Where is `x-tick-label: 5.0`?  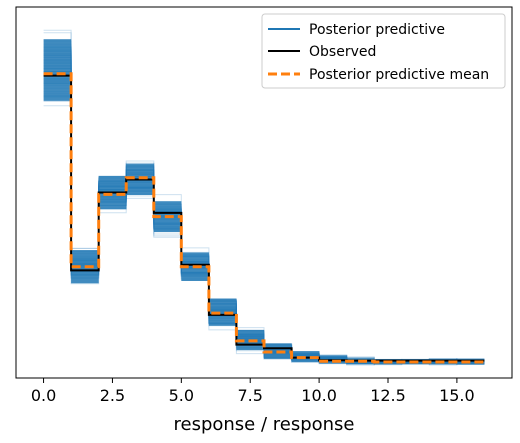 x-tick-label: 5.0 is located at coordinates (181, 395).